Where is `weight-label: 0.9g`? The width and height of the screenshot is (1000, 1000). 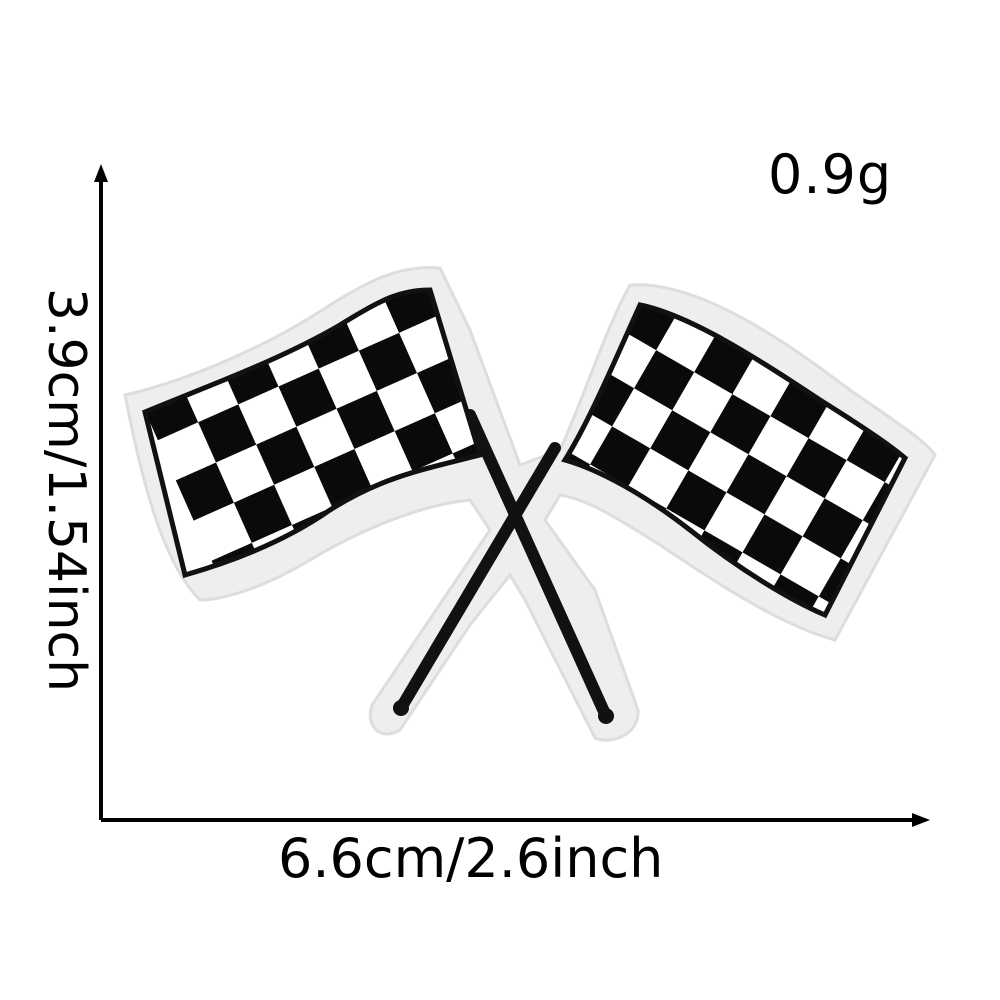 weight-label: 0.9g is located at coordinates (830, 174).